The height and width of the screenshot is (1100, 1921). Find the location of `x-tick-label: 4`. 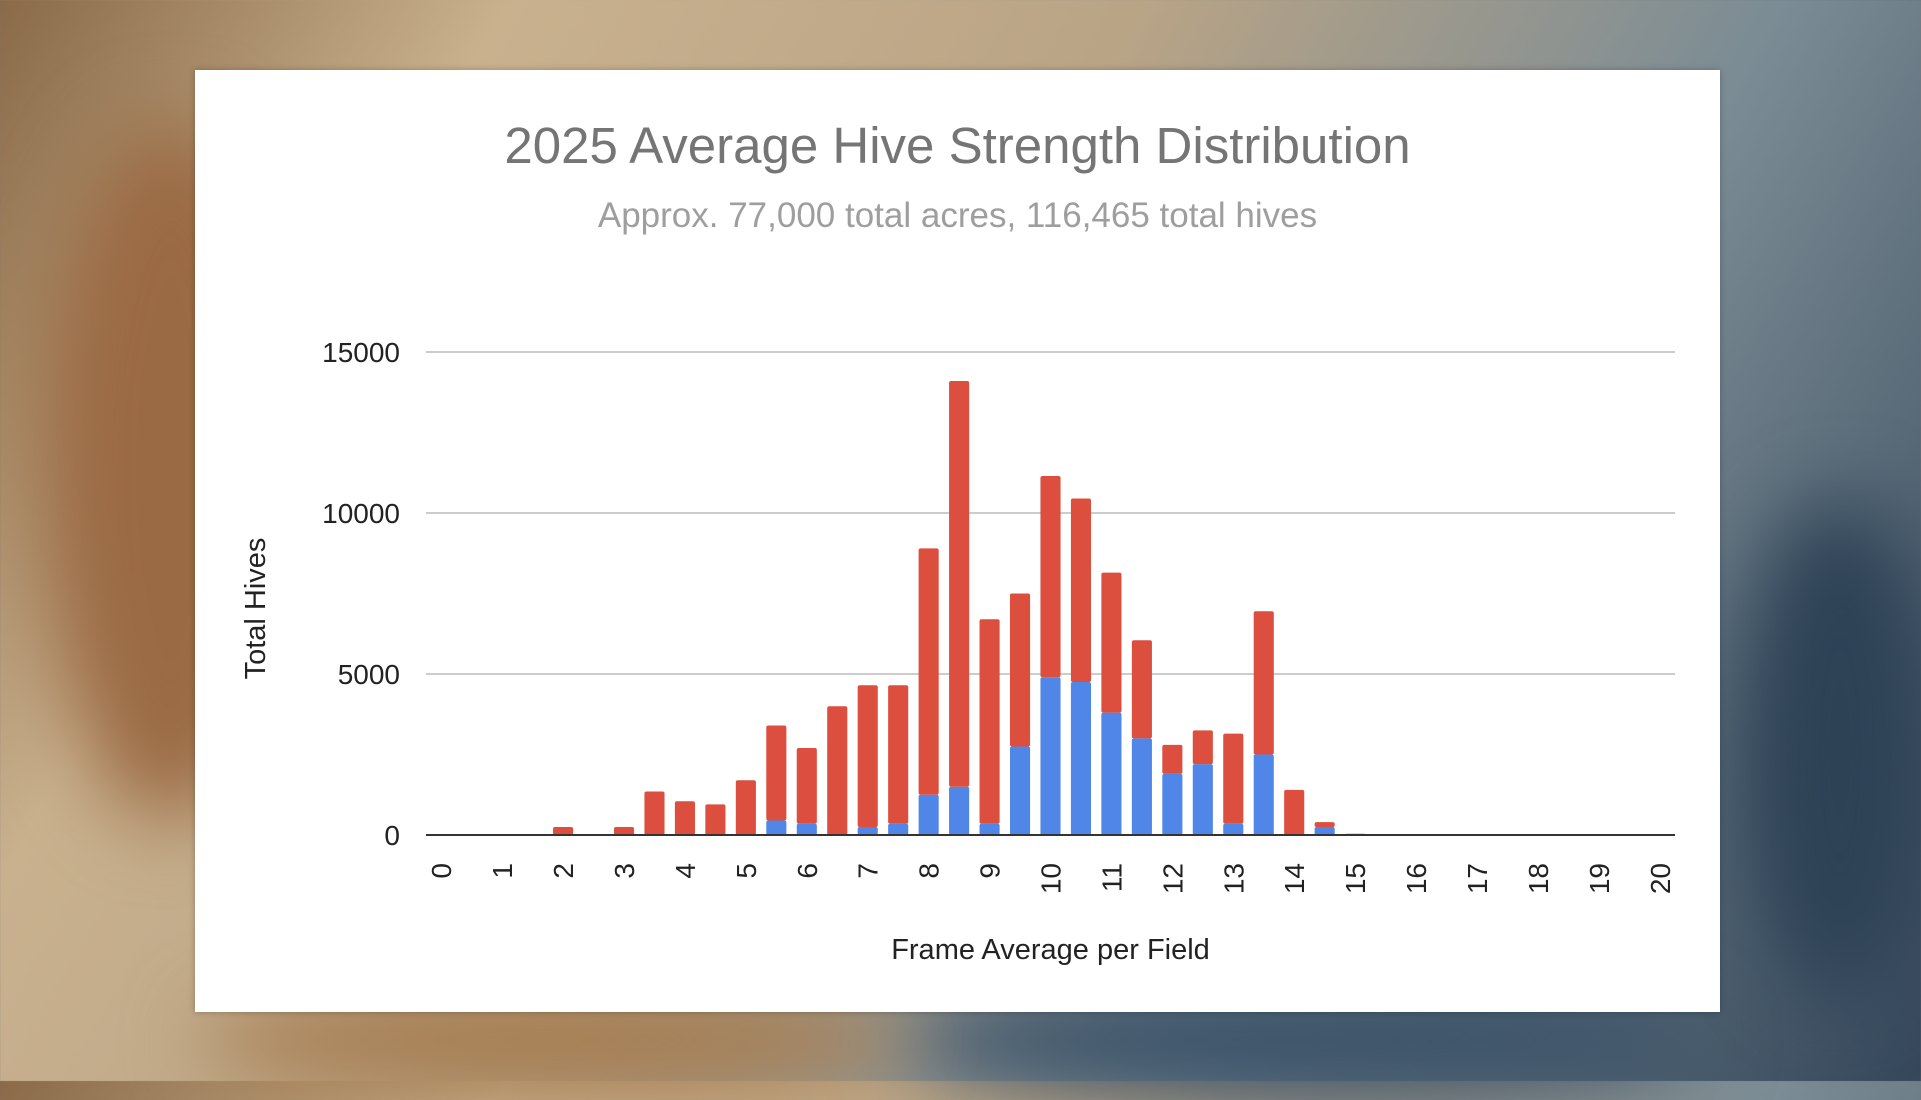

x-tick-label: 4 is located at coordinates (685, 871).